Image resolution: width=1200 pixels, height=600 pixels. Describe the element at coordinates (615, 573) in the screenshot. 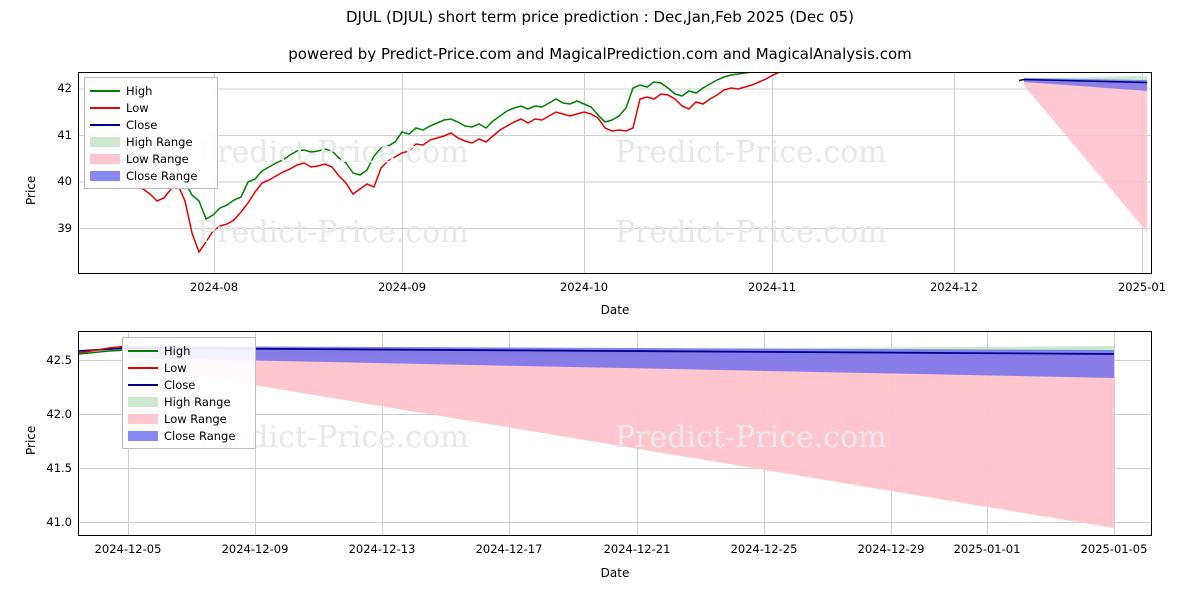

I see `bottom-x-axis-label: Date` at that location.